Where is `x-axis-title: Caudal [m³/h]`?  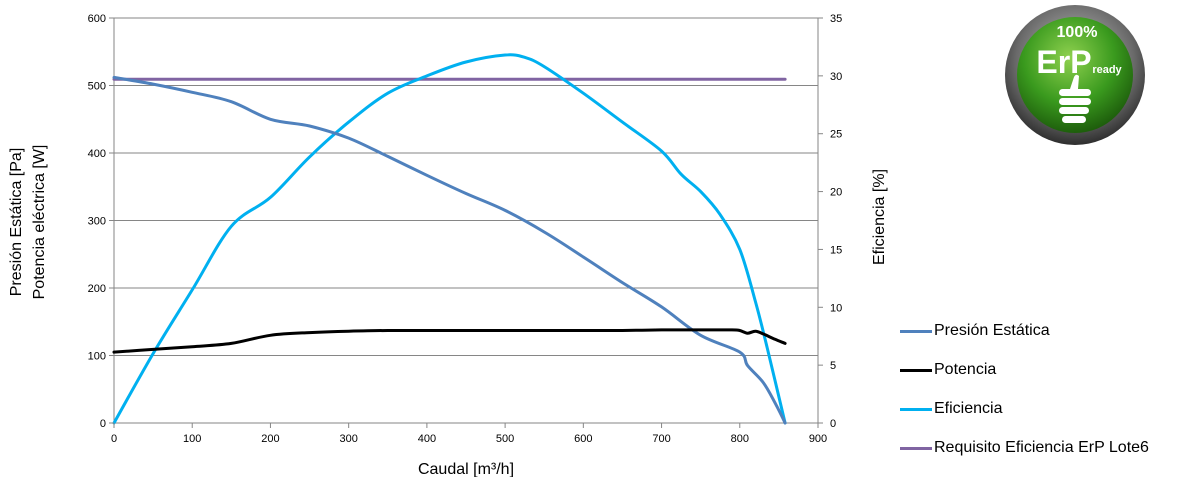 x-axis-title: Caudal [m³/h] is located at coordinates (466, 469).